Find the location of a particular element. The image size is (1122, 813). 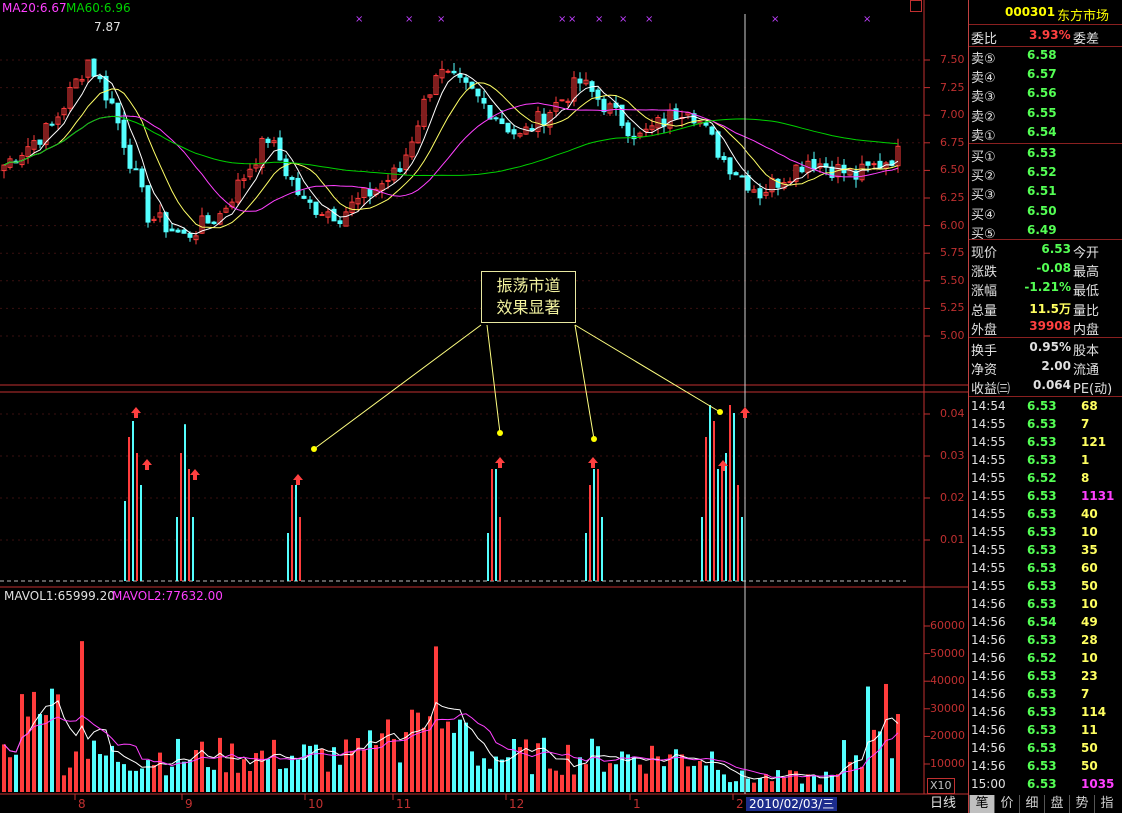

price-tick-label: 6.50 is located at coordinates (952, 170).